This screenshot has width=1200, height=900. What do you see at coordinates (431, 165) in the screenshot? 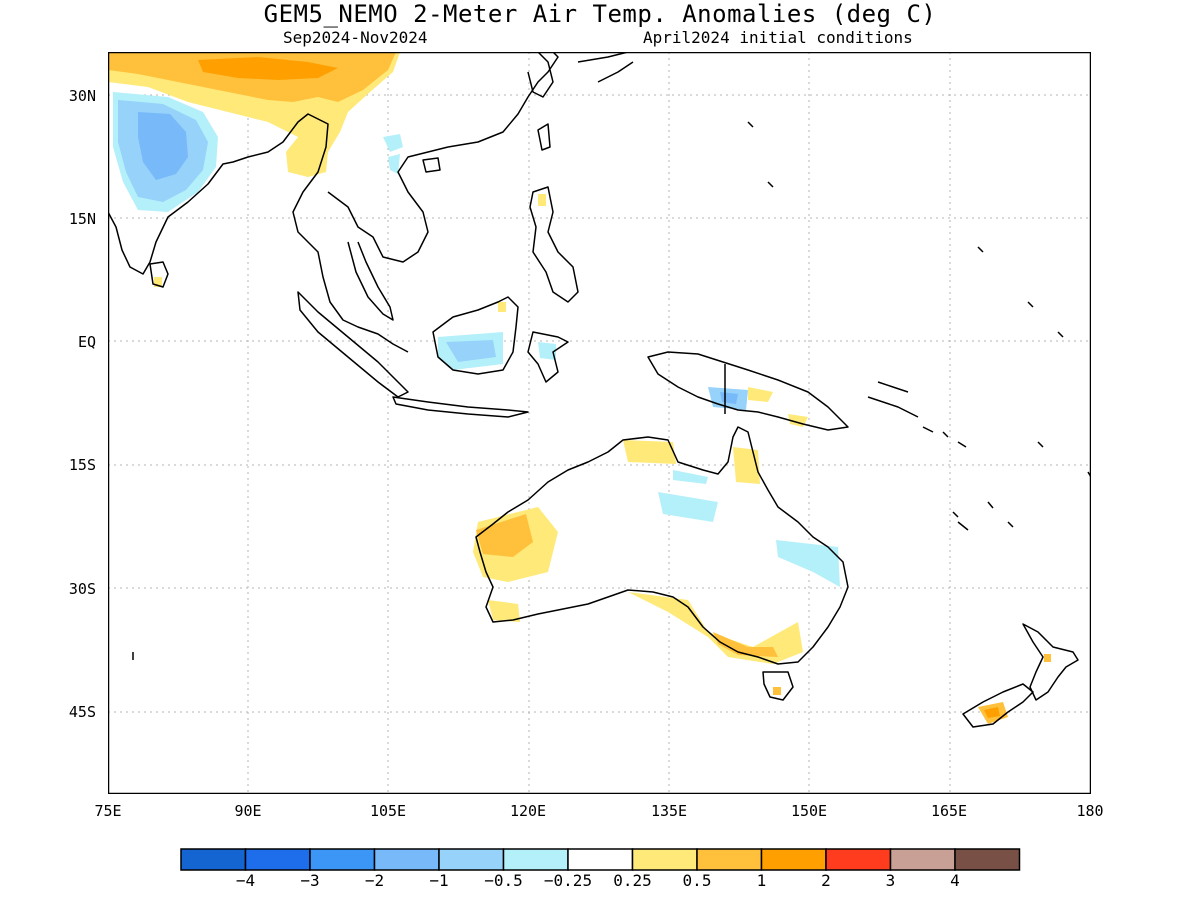
I see `coast-hainan` at bounding box center [431, 165].